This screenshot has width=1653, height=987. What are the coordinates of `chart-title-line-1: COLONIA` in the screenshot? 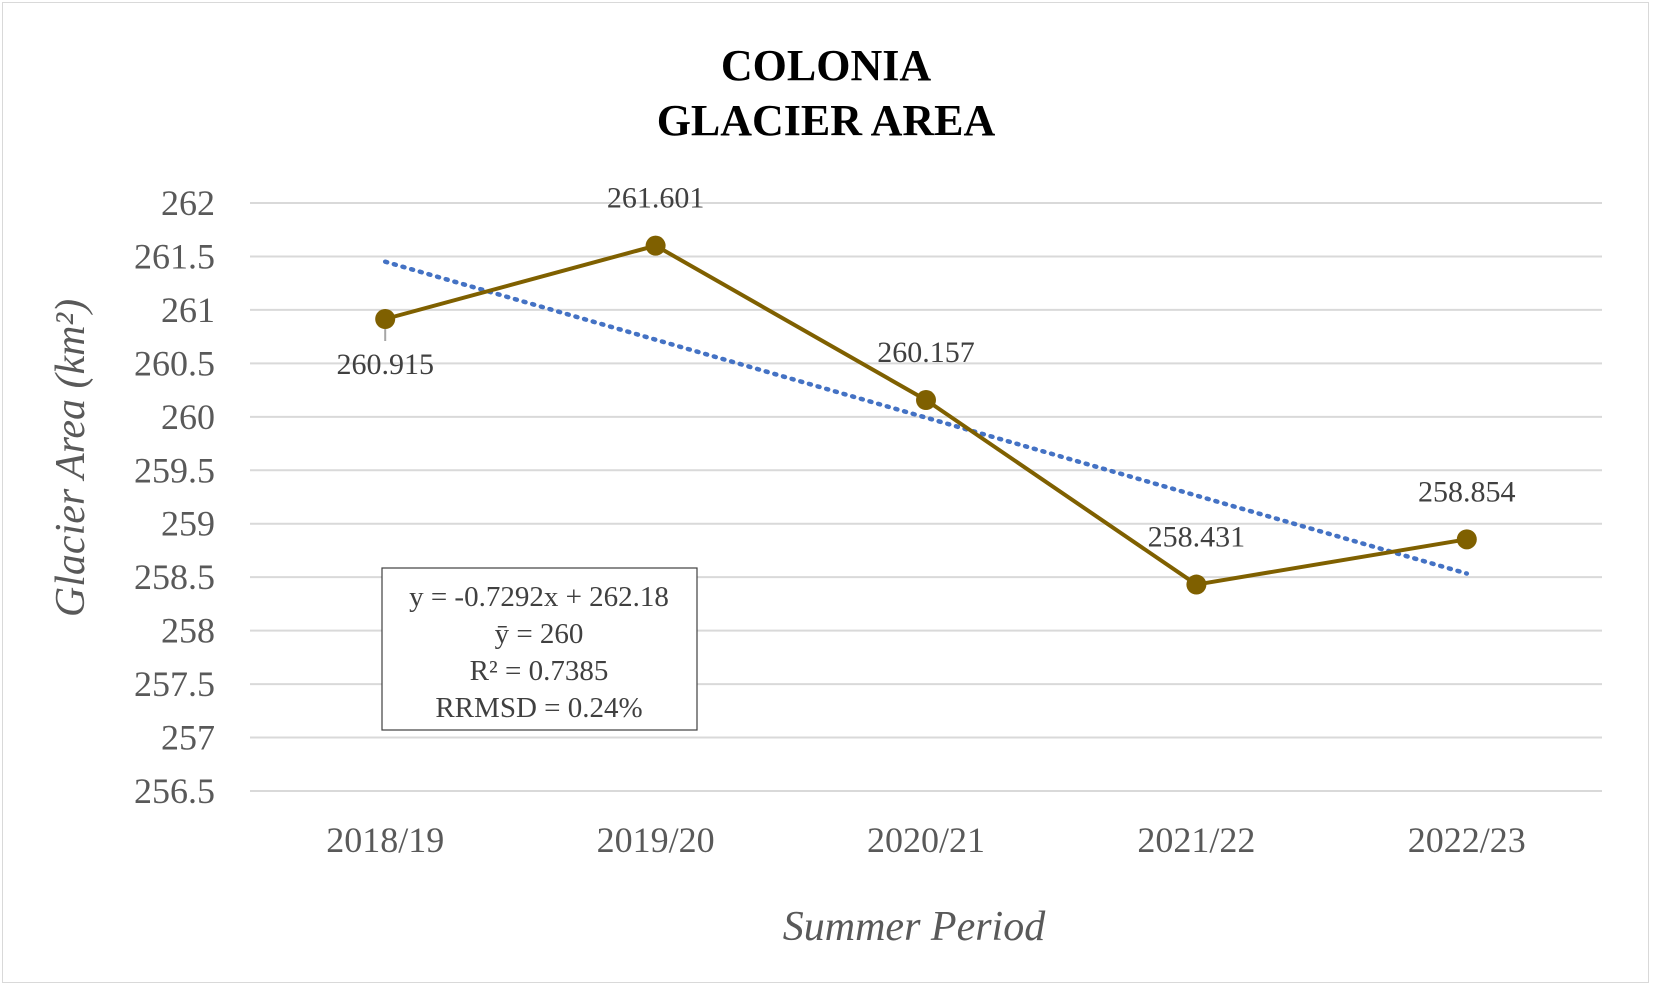 It's located at (826, 65).